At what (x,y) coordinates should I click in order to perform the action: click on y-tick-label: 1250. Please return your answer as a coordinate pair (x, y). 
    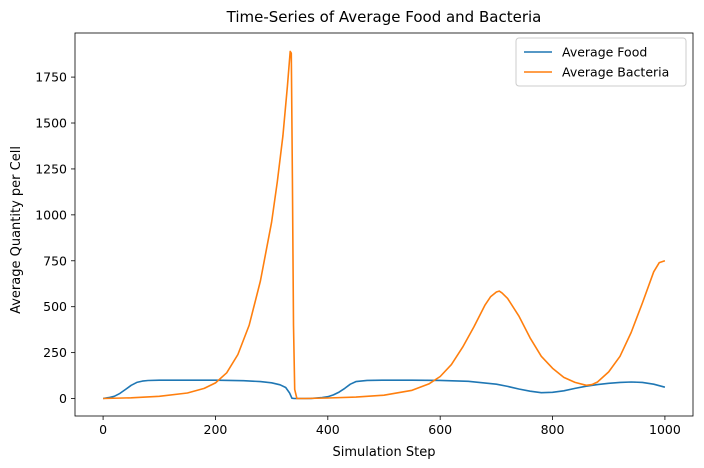
    Looking at the image, I should click on (51, 168).